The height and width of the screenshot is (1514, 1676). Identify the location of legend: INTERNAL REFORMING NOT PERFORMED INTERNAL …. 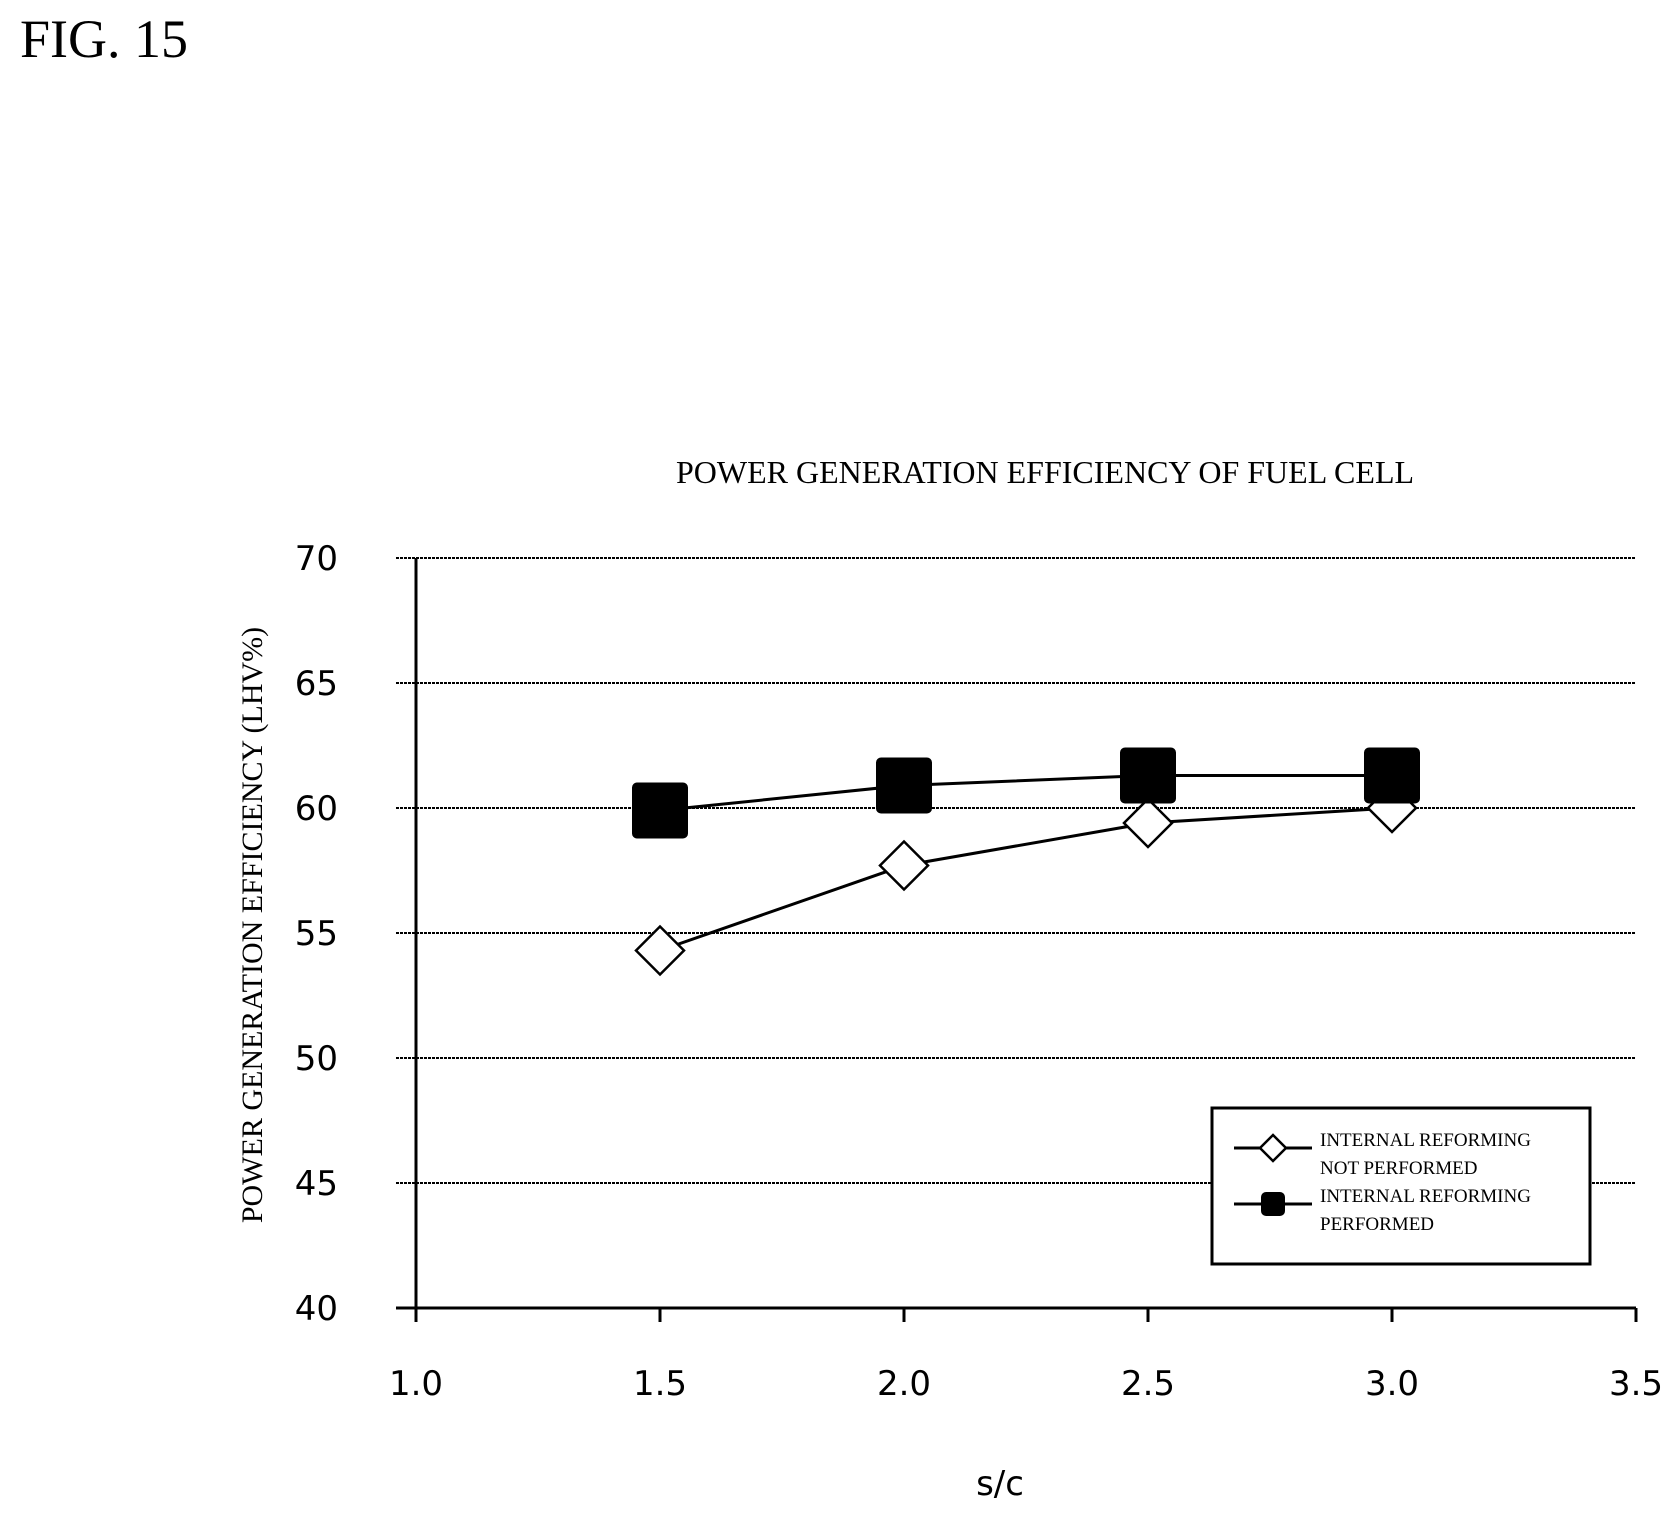
(1401, 1186).